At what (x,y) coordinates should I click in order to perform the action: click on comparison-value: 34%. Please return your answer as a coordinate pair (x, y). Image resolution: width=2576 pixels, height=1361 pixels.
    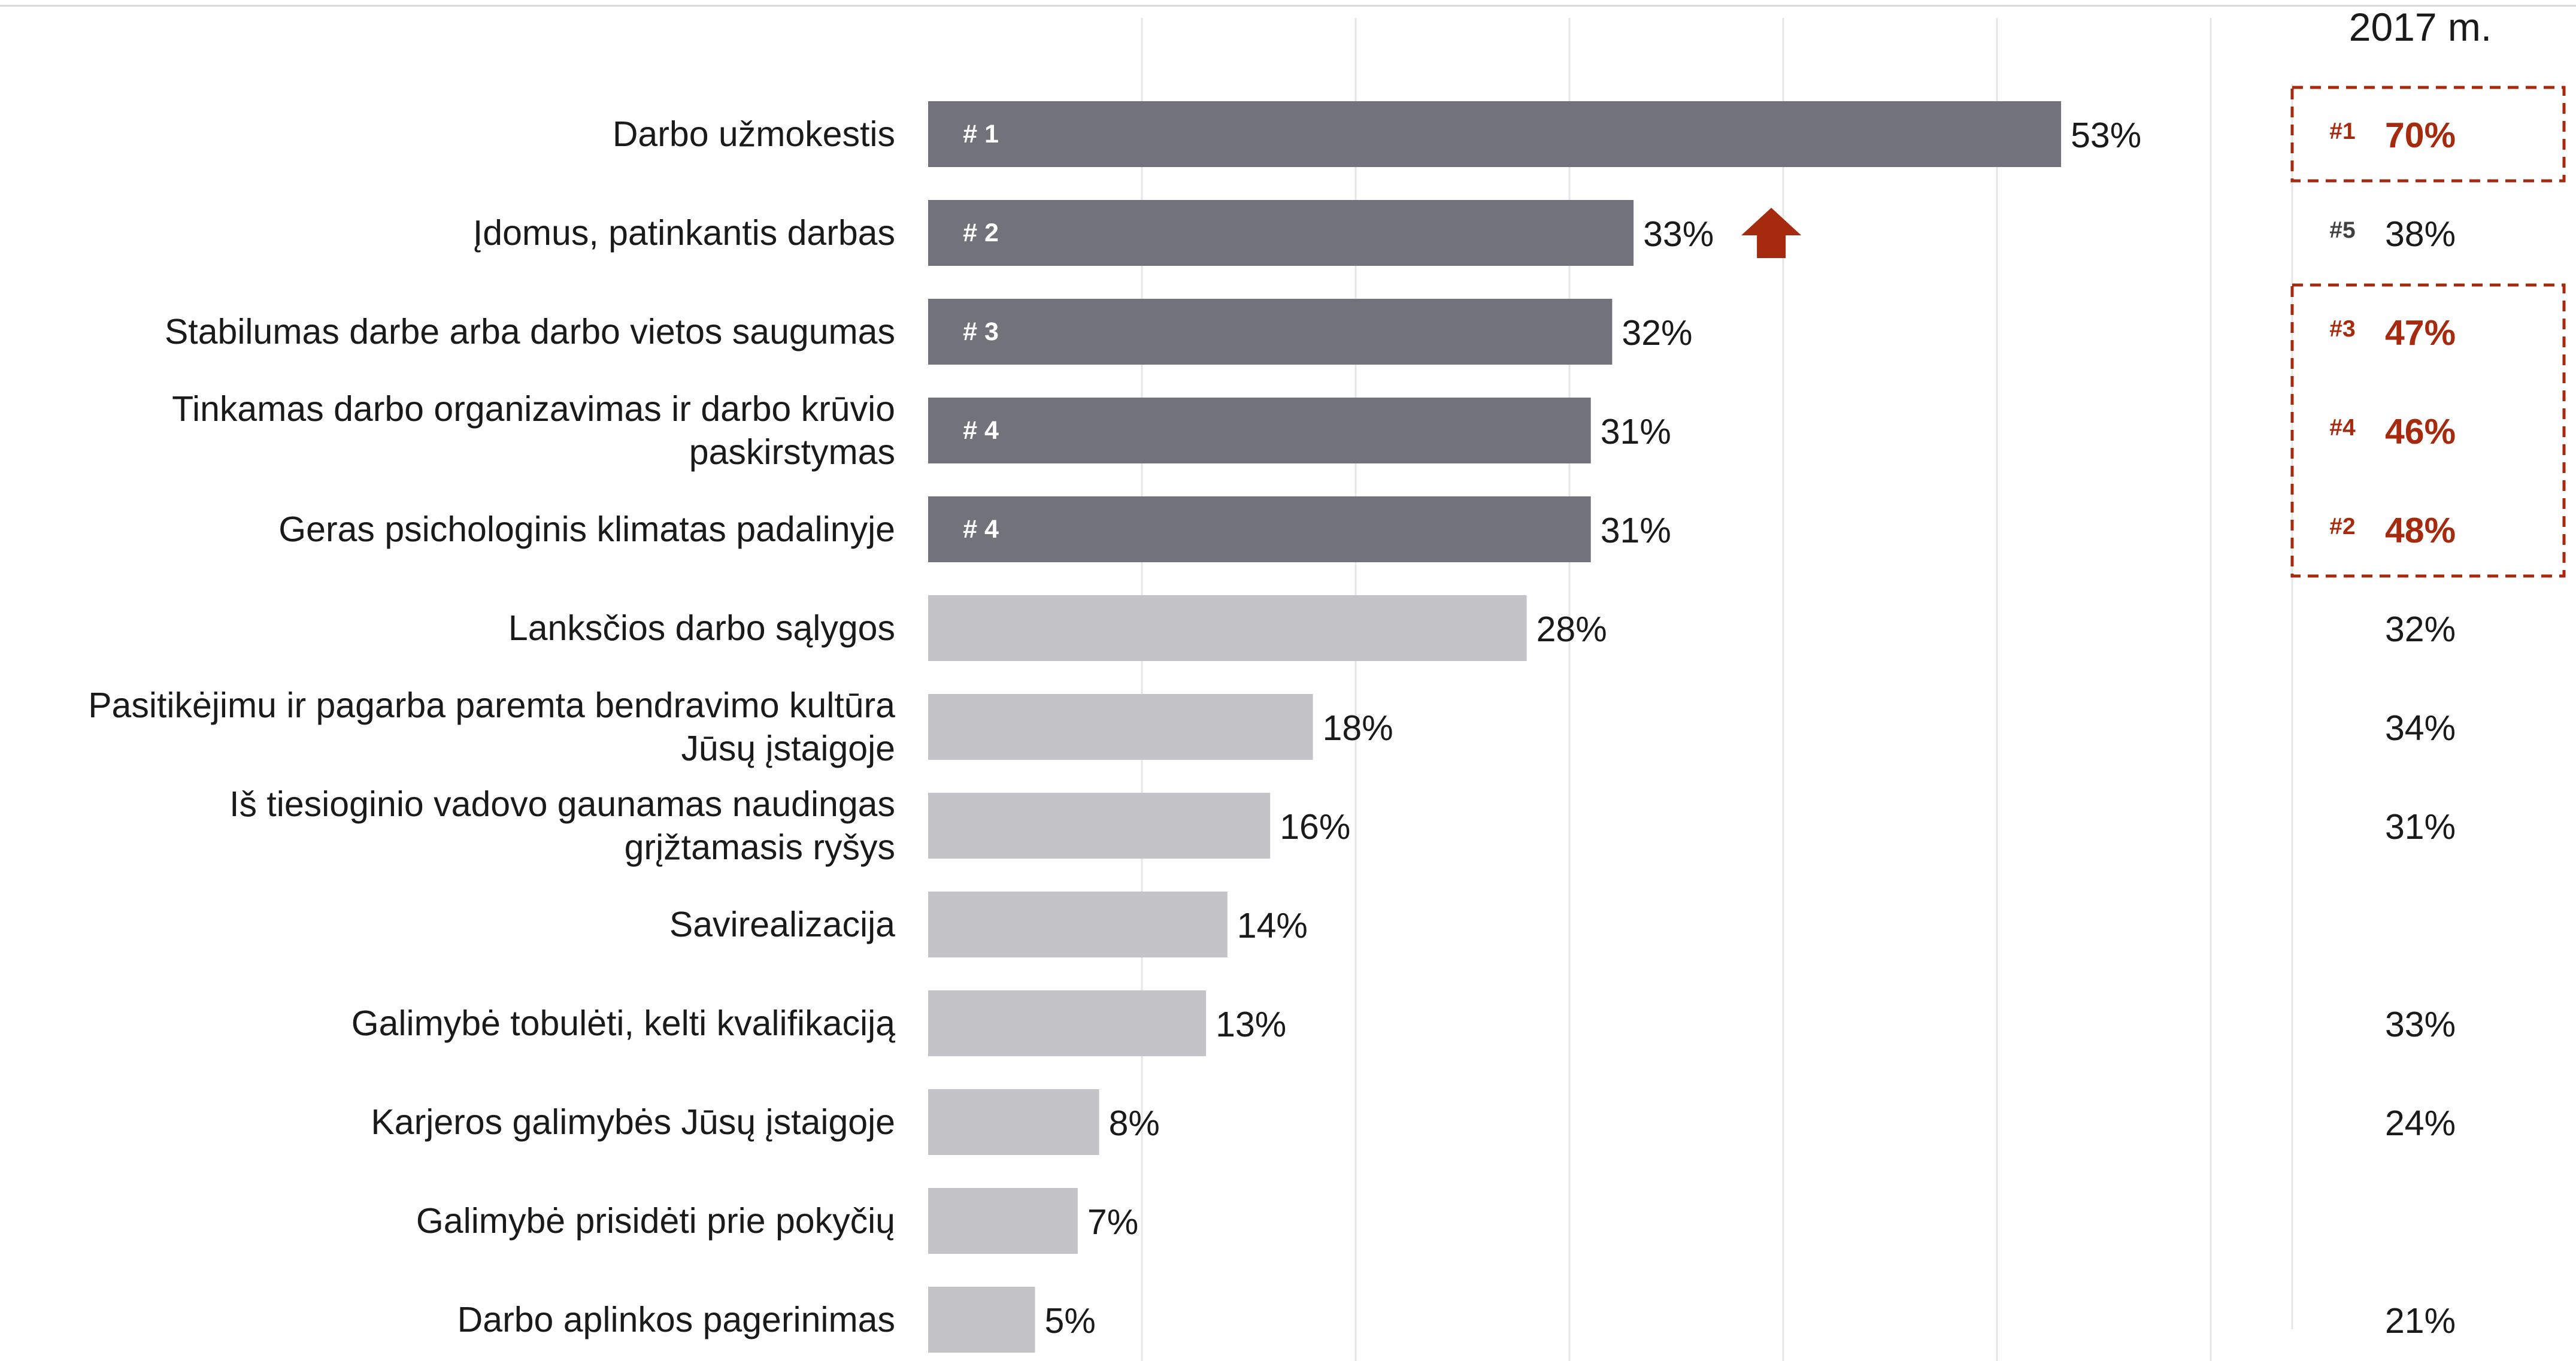
    Looking at the image, I should click on (2420, 728).